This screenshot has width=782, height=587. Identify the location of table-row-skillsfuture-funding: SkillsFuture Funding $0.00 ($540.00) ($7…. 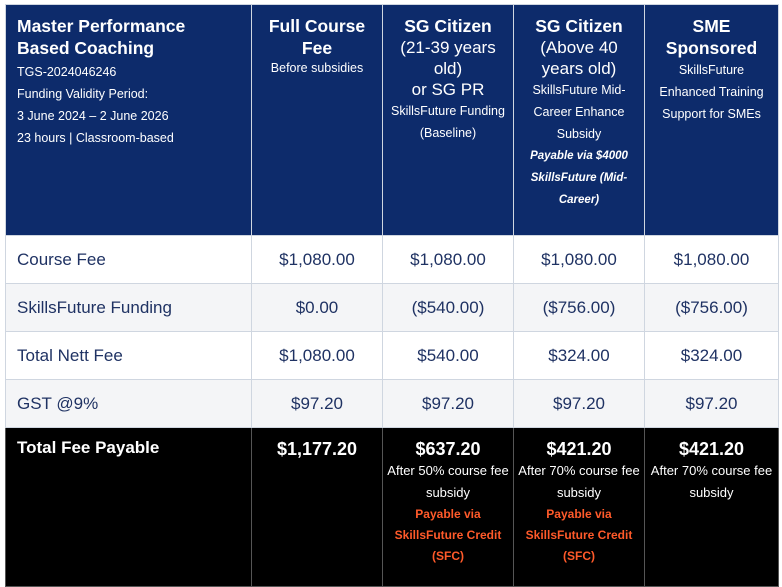
(392, 307).